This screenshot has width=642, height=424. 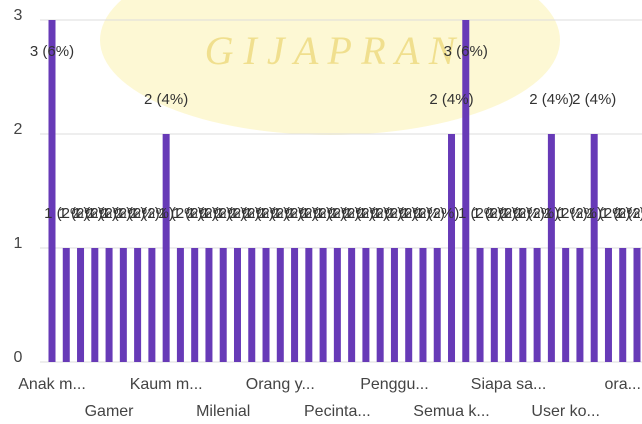 What do you see at coordinates (18, 129) in the screenshot?
I see `y-tick-label: 2` at bounding box center [18, 129].